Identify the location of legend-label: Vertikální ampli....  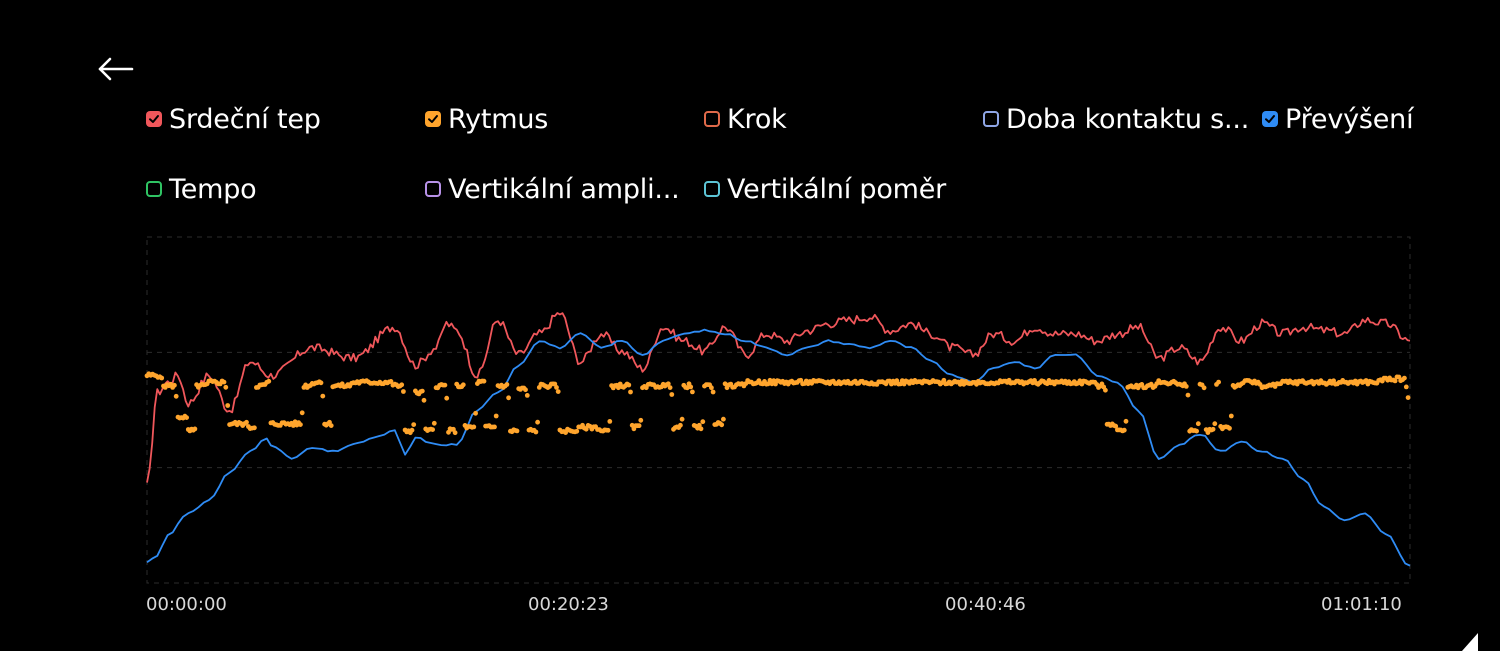
(564, 189).